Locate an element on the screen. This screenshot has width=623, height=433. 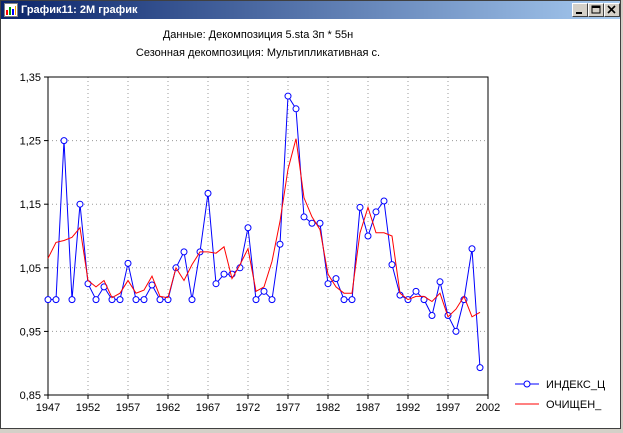
x-tick-label: 1952 is located at coordinates (88, 408).